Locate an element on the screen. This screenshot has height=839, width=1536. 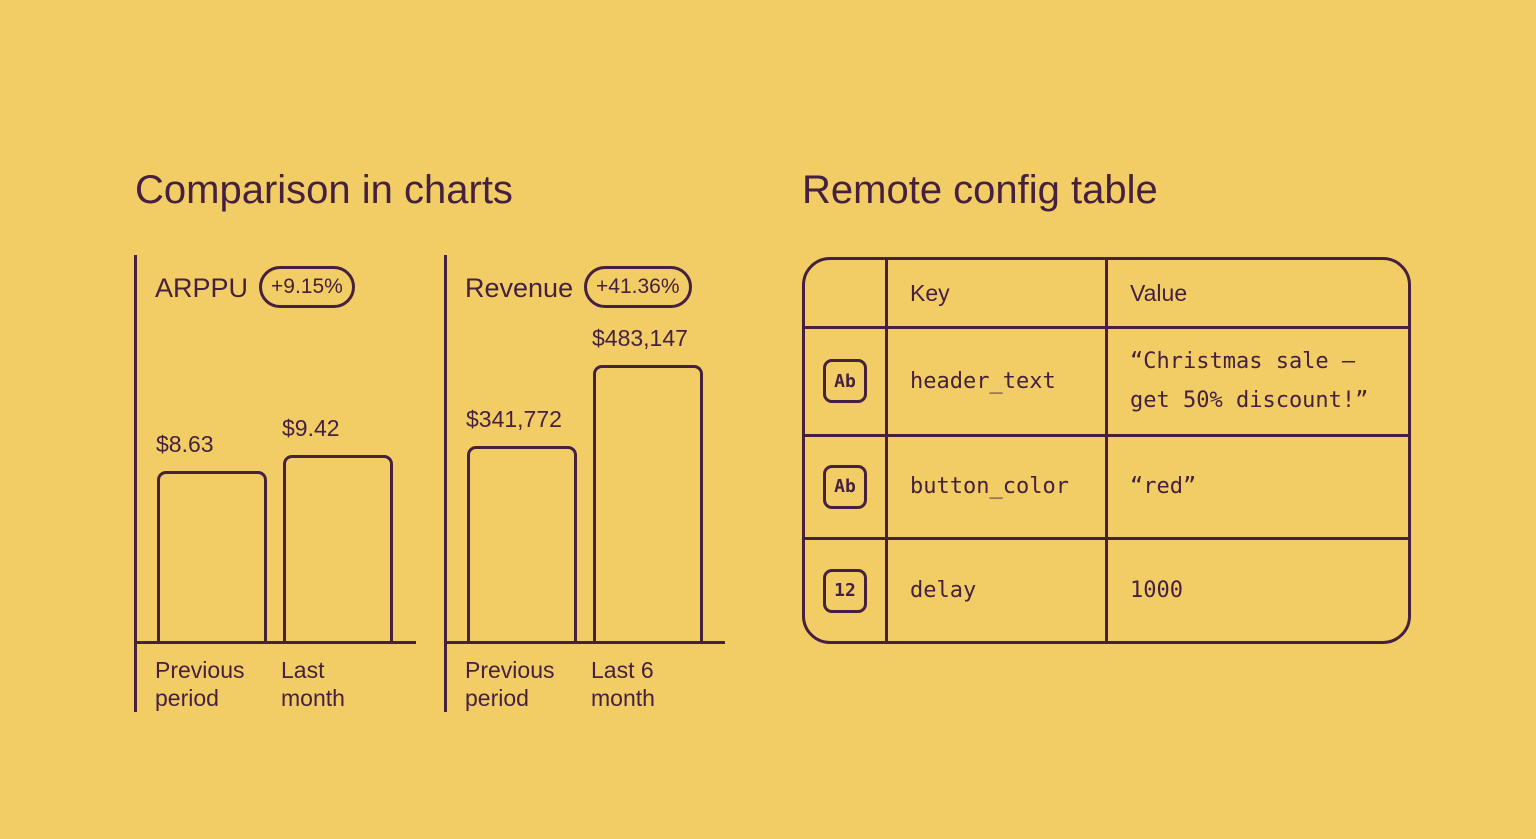
change-badge: +9.15% is located at coordinates (307, 287).